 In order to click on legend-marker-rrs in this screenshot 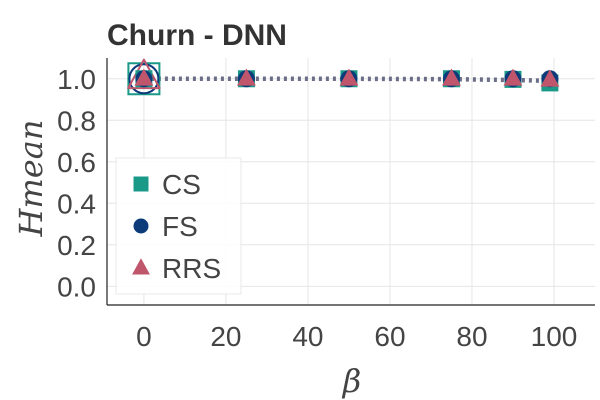, I will do `click(141, 266)`.